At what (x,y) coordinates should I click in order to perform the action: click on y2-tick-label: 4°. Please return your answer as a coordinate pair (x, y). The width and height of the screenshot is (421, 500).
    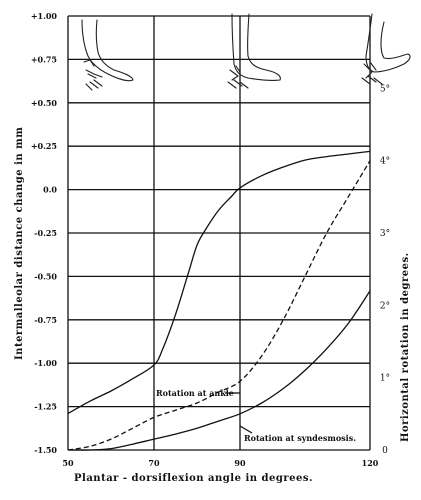
    Looking at the image, I should click on (385, 162).